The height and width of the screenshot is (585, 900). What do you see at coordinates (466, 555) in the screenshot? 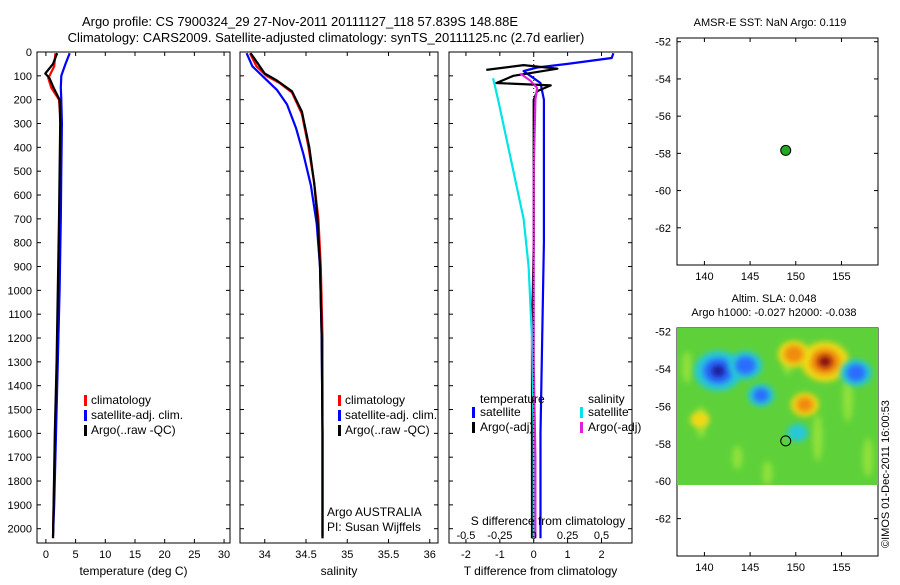
I see `diff-xtick-label: -2` at bounding box center [466, 555].